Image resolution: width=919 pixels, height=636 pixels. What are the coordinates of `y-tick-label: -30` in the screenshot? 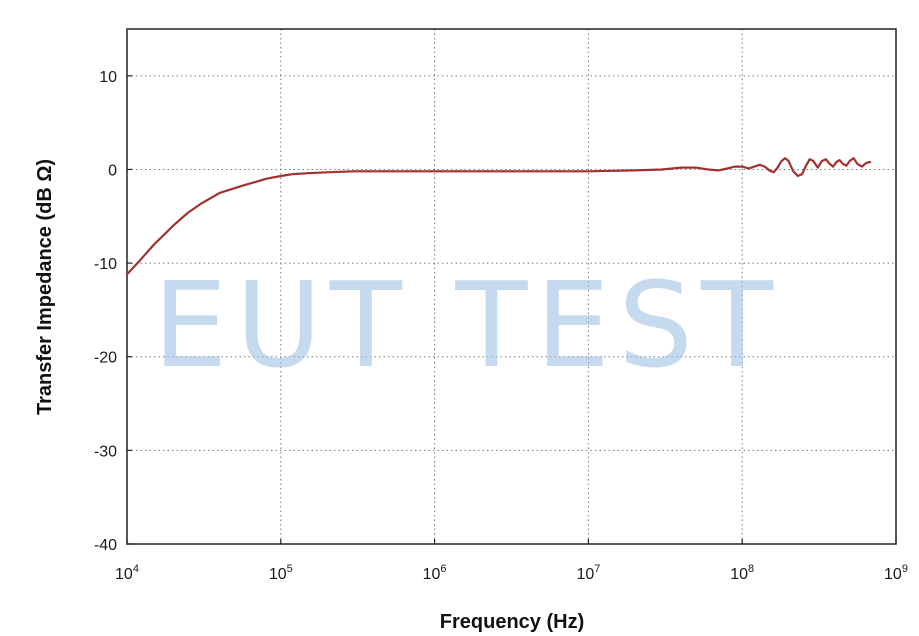 It's located at (105, 451).